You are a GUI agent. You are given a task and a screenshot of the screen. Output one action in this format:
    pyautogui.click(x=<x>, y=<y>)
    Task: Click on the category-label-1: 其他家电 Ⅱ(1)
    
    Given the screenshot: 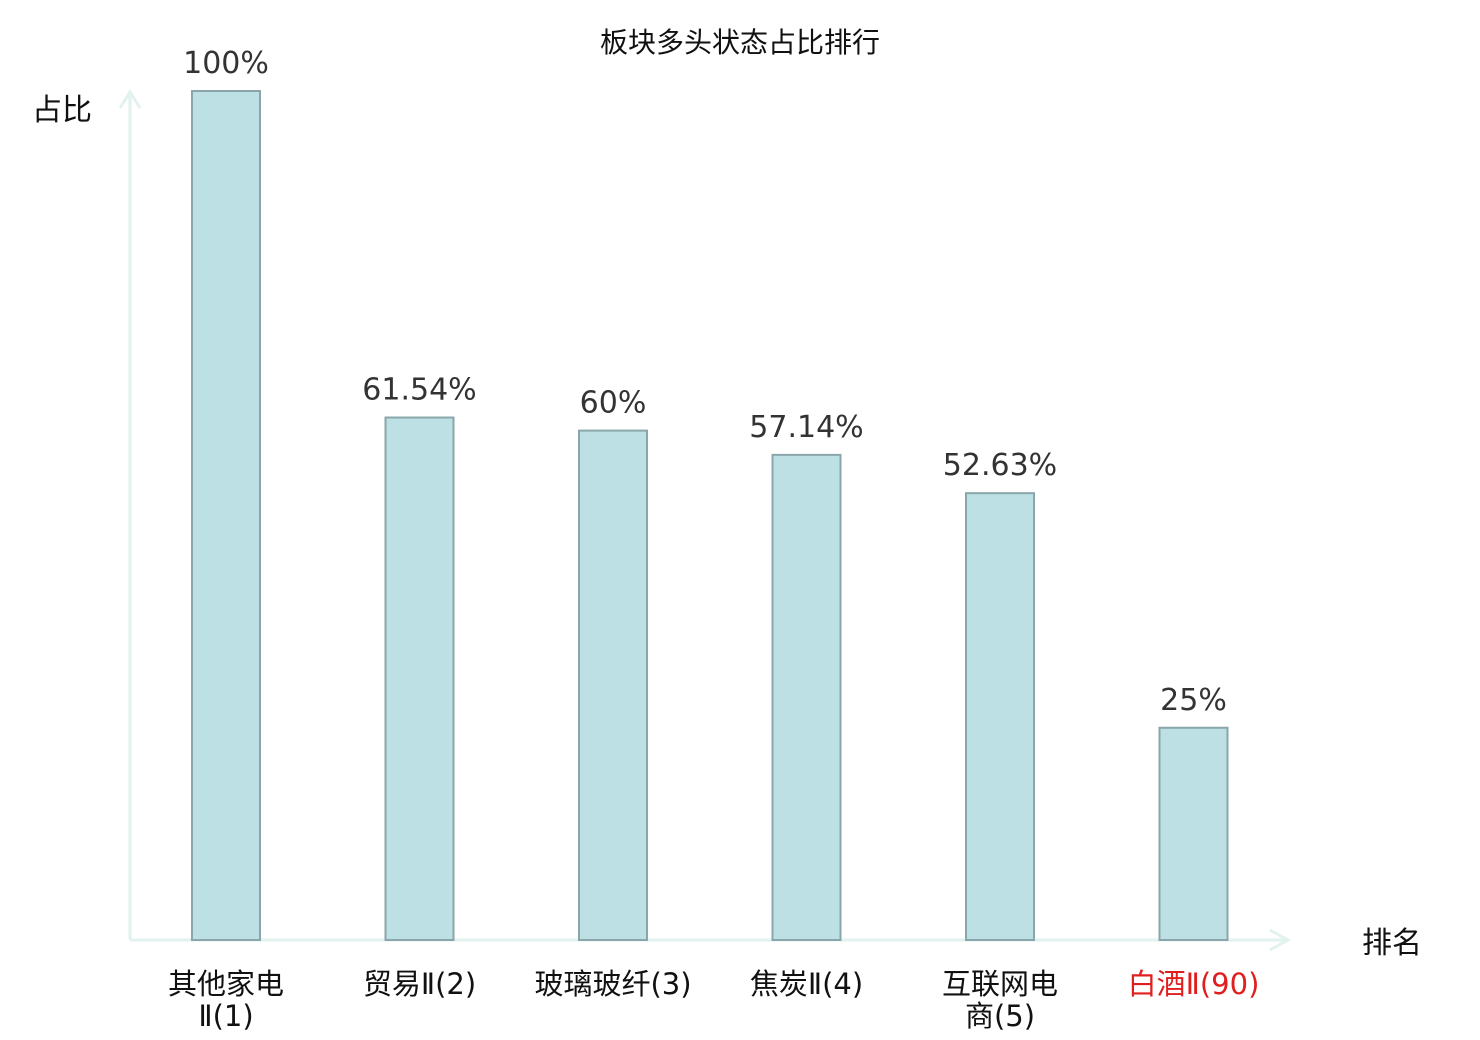 What is the action you would take?
    pyautogui.click(x=226, y=1000)
    